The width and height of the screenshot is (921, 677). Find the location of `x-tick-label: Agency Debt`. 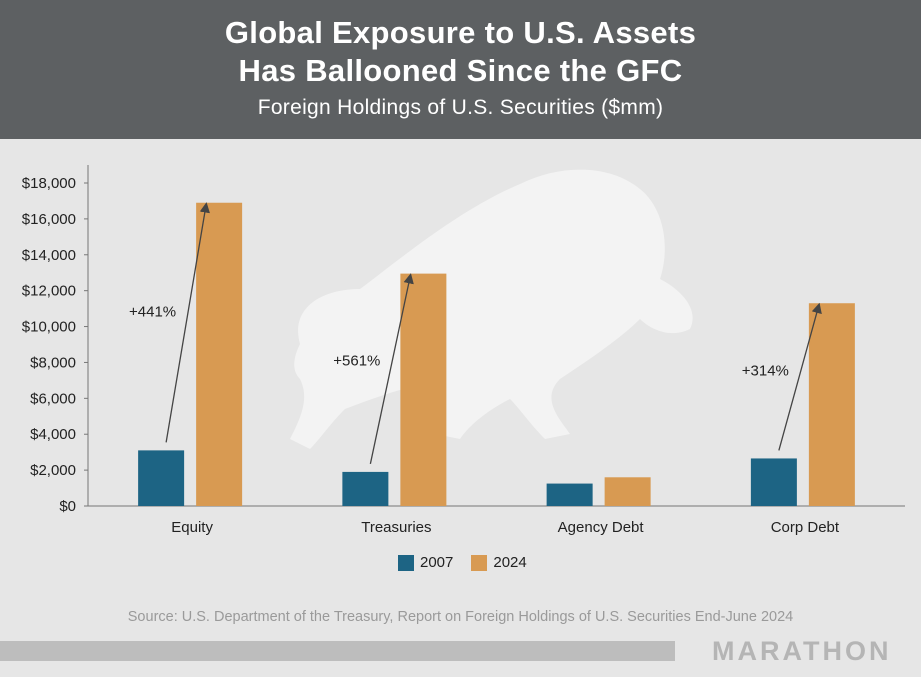

x-tick-label: Agency Debt is located at coordinates (601, 527).